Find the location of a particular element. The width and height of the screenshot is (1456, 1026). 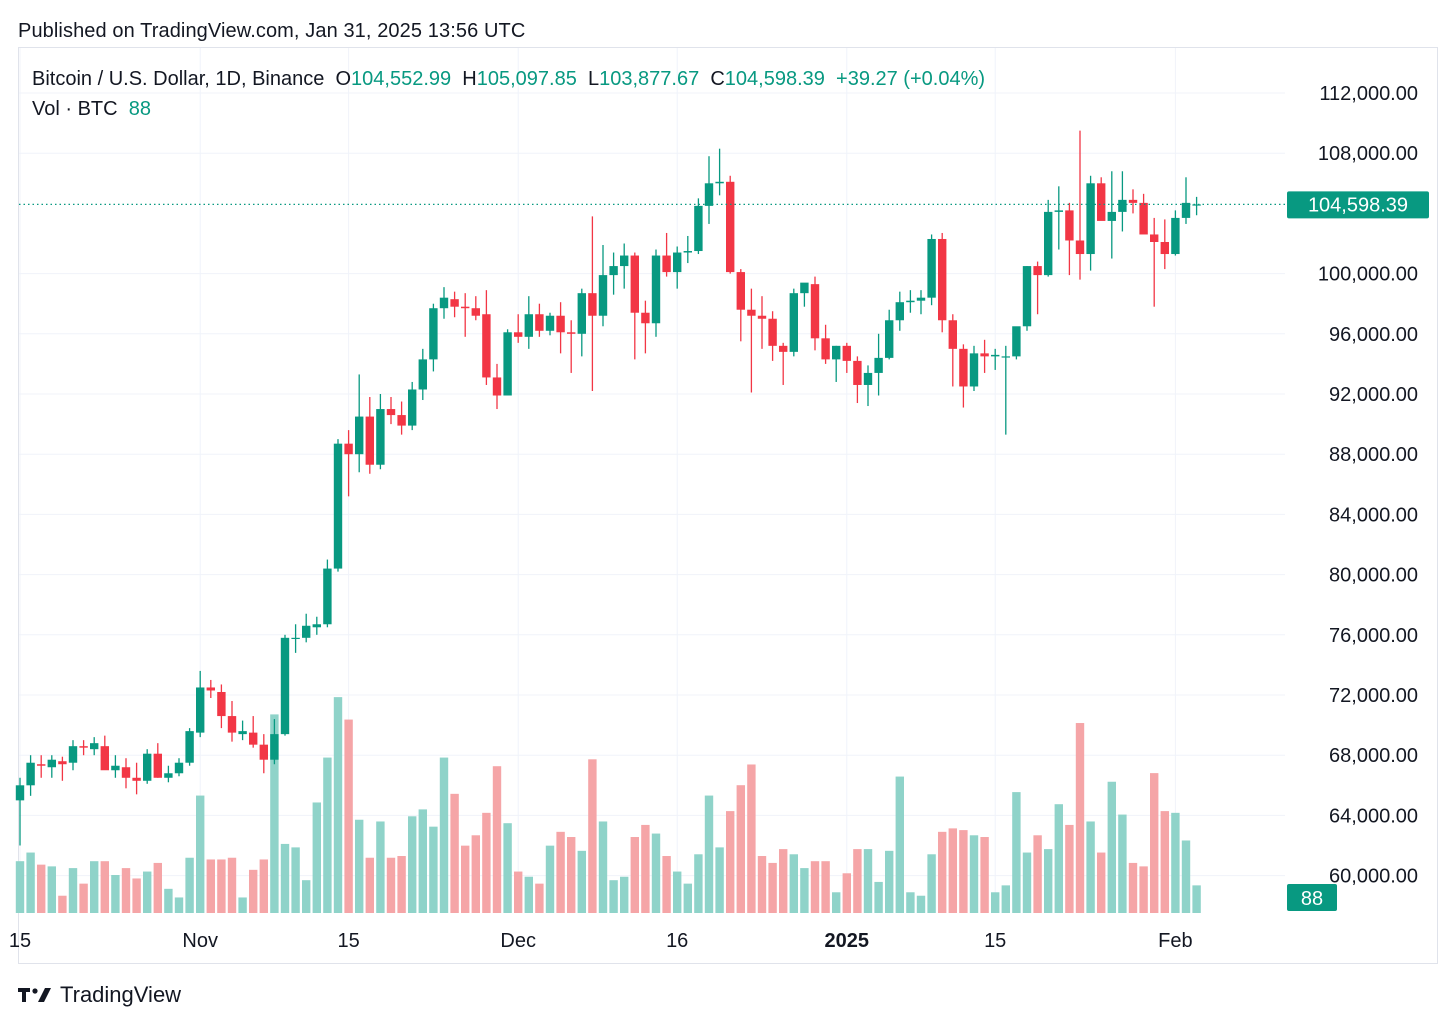

brand-footer: TradingView is located at coordinates (99, 995).